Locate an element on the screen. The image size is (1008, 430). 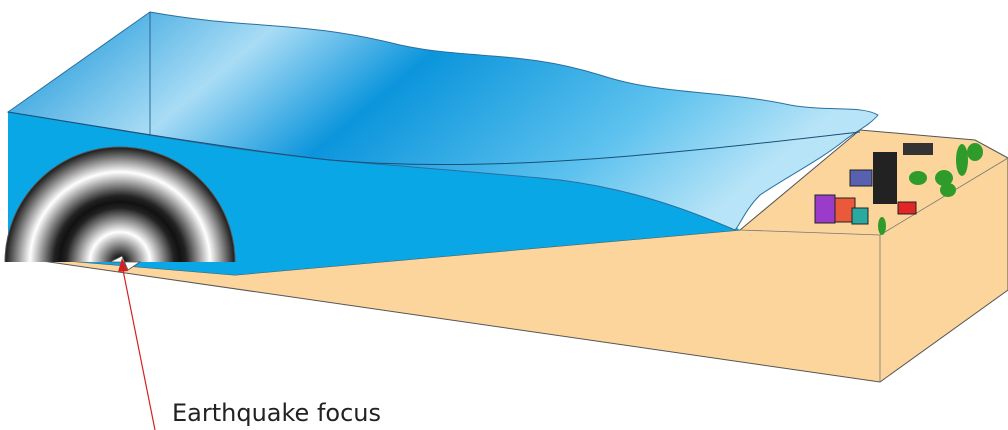
town is located at coordinates (898, 189).